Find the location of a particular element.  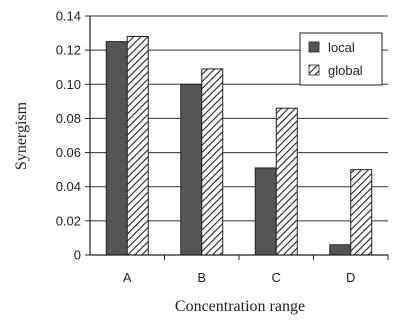

y-tick-label: 0.14 is located at coordinates (68, 16).